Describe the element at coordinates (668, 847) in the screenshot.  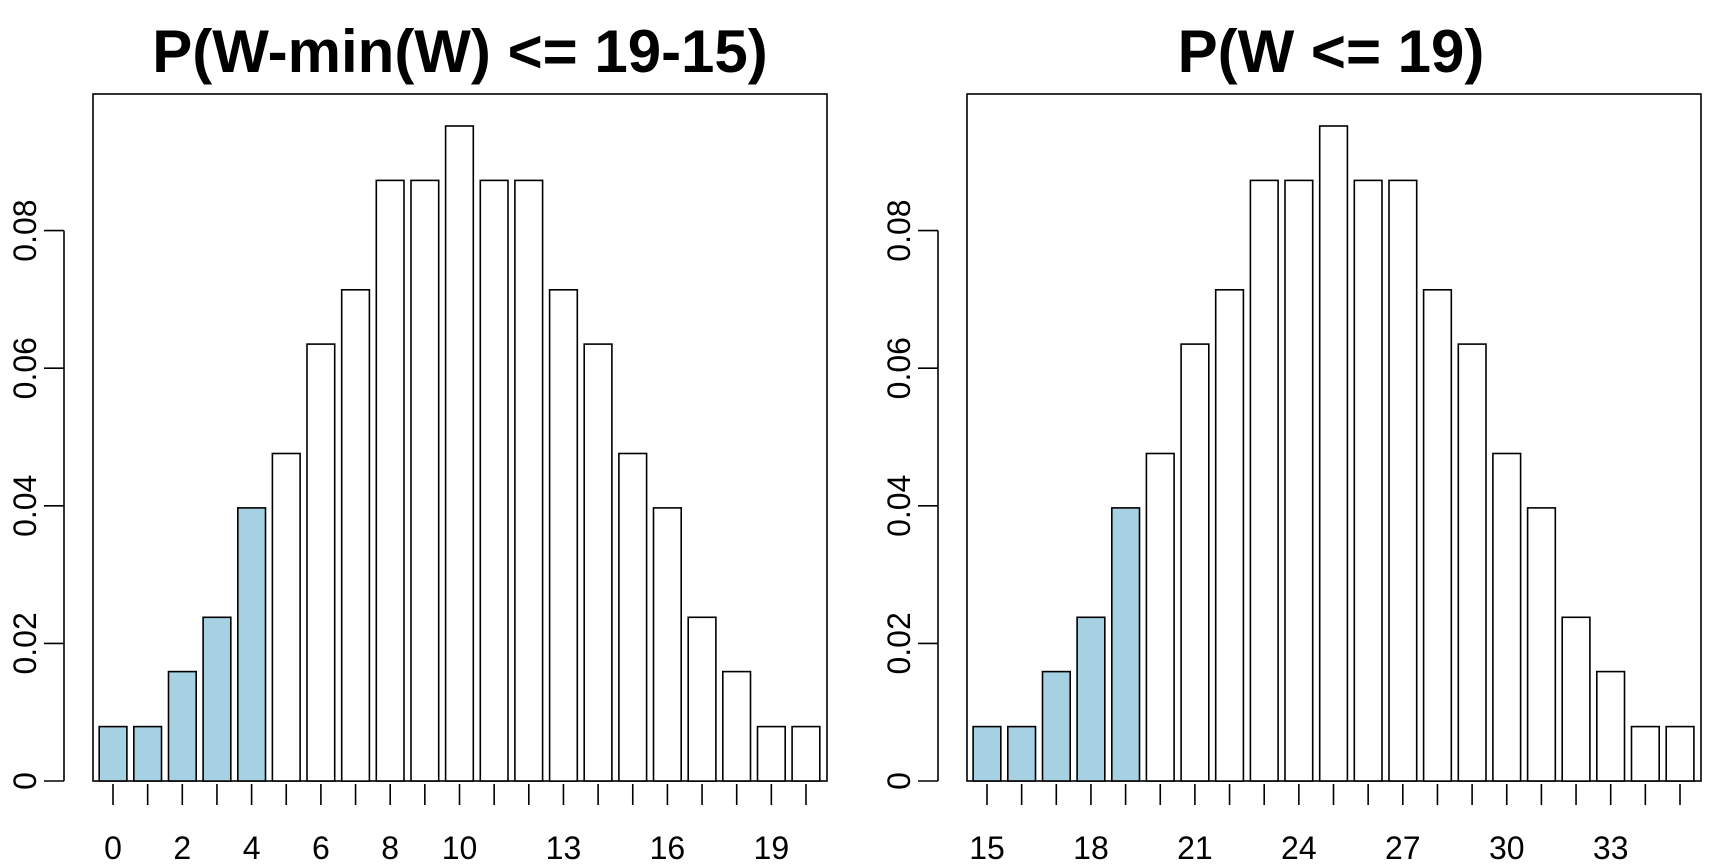
I see `left-x-tick-label-16: 16` at that location.